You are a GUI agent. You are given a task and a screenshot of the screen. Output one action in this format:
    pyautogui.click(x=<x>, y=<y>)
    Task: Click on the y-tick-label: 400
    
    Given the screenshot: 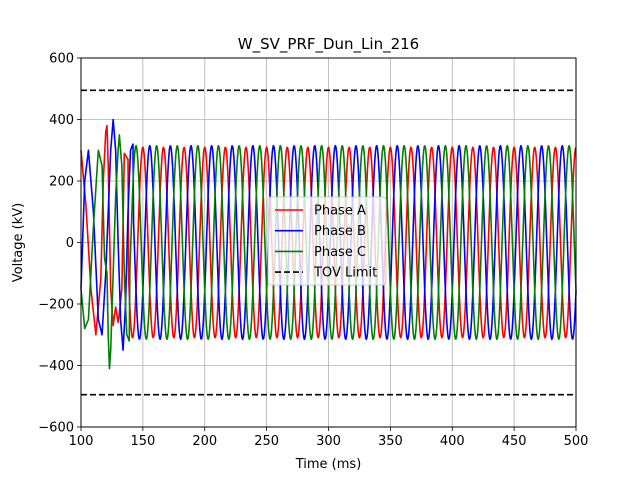 What is the action you would take?
    pyautogui.click(x=61, y=120)
    